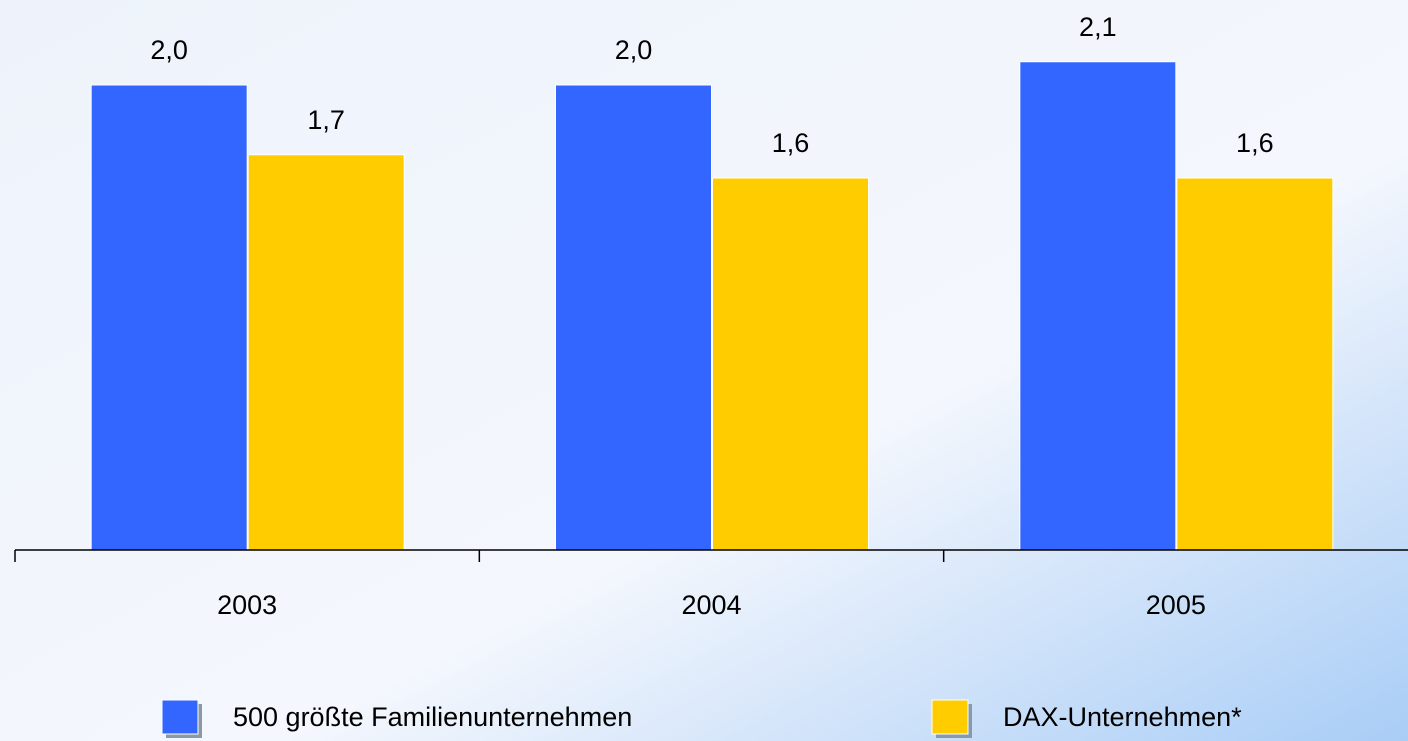  I want to click on x-tick-label: 2003, so click(247, 605).